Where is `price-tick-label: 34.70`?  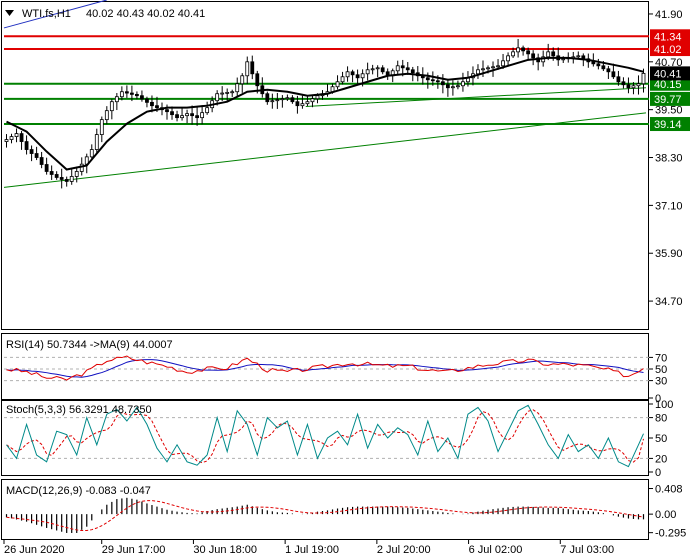 price-tick-label: 34.70 is located at coordinates (669, 302).